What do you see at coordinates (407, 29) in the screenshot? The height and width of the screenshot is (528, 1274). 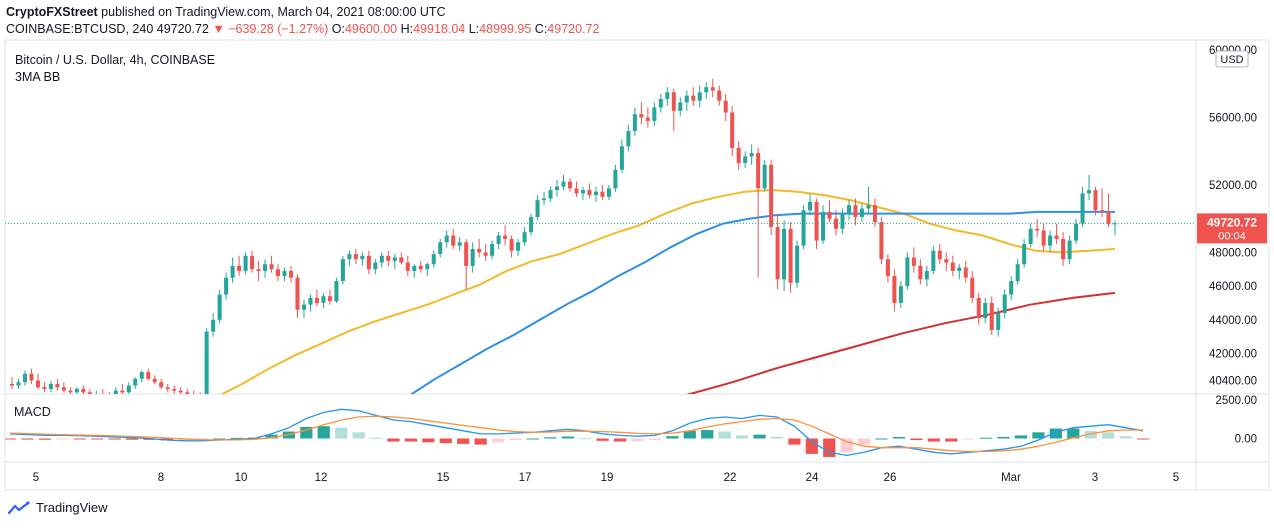 I see `high-label: H:` at bounding box center [407, 29].